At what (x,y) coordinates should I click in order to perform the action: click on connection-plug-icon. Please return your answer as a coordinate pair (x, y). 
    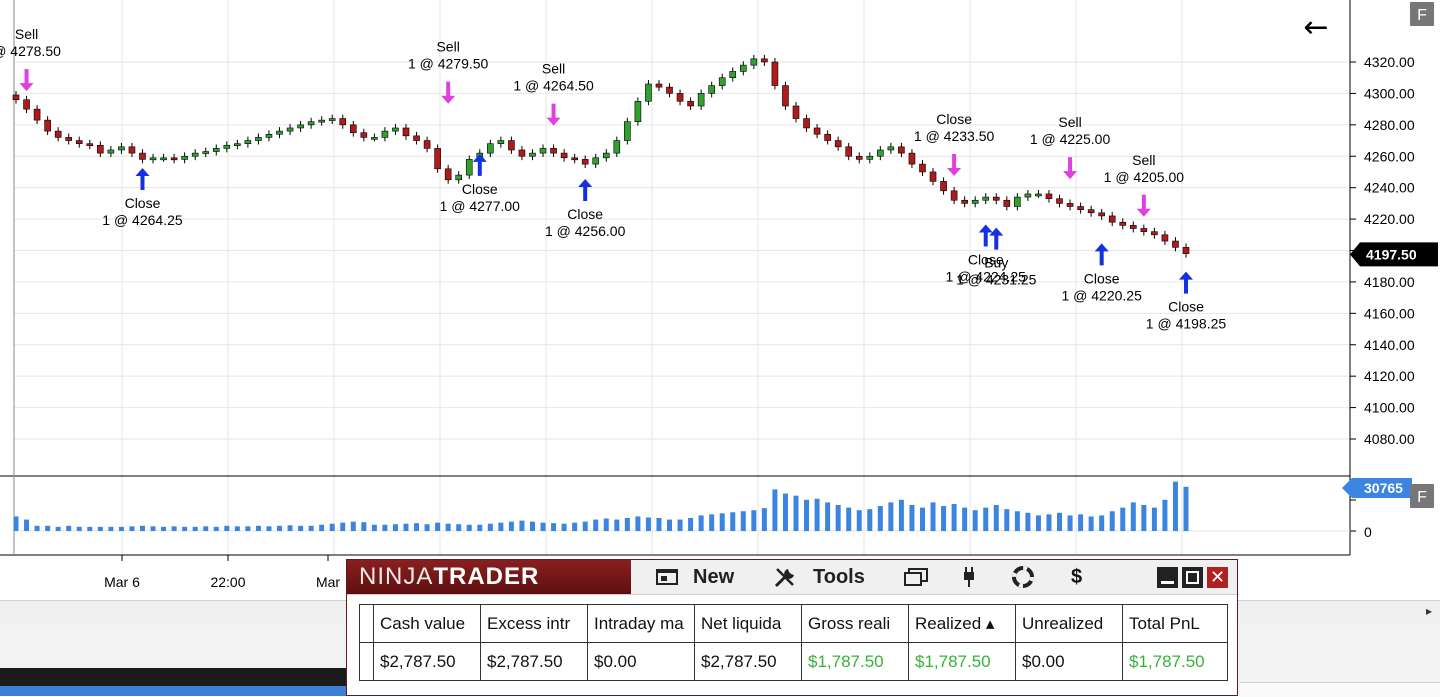
    Looking at the image, I should click on (969, 577).